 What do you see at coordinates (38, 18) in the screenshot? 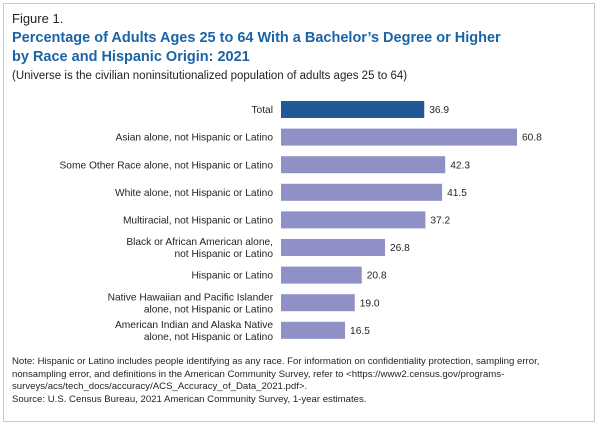
I see `figure-label: Figure 1.` at bounding box center [38, 18].